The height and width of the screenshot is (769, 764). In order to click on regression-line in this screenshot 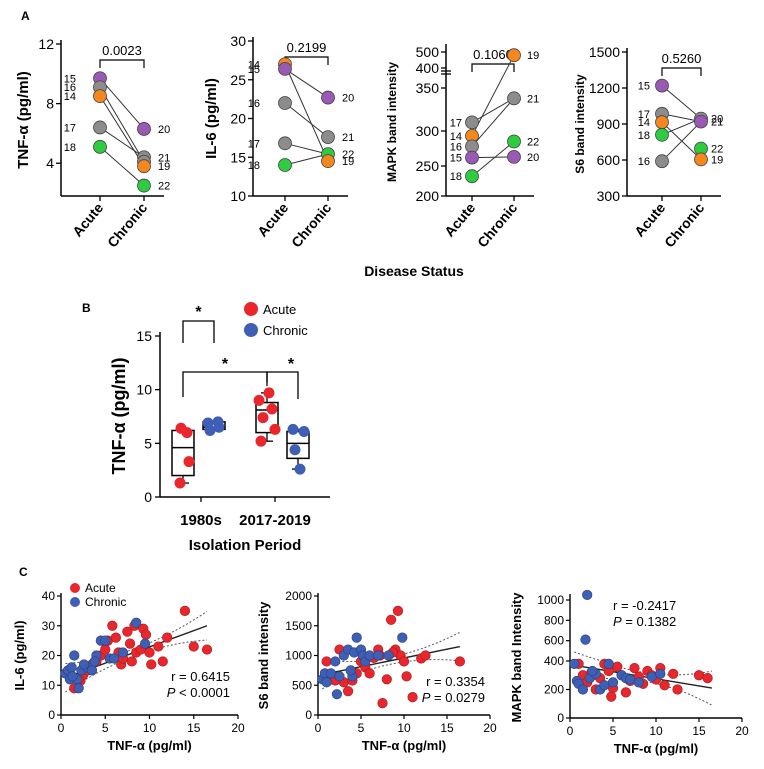, I will do `click(391, 660)`.